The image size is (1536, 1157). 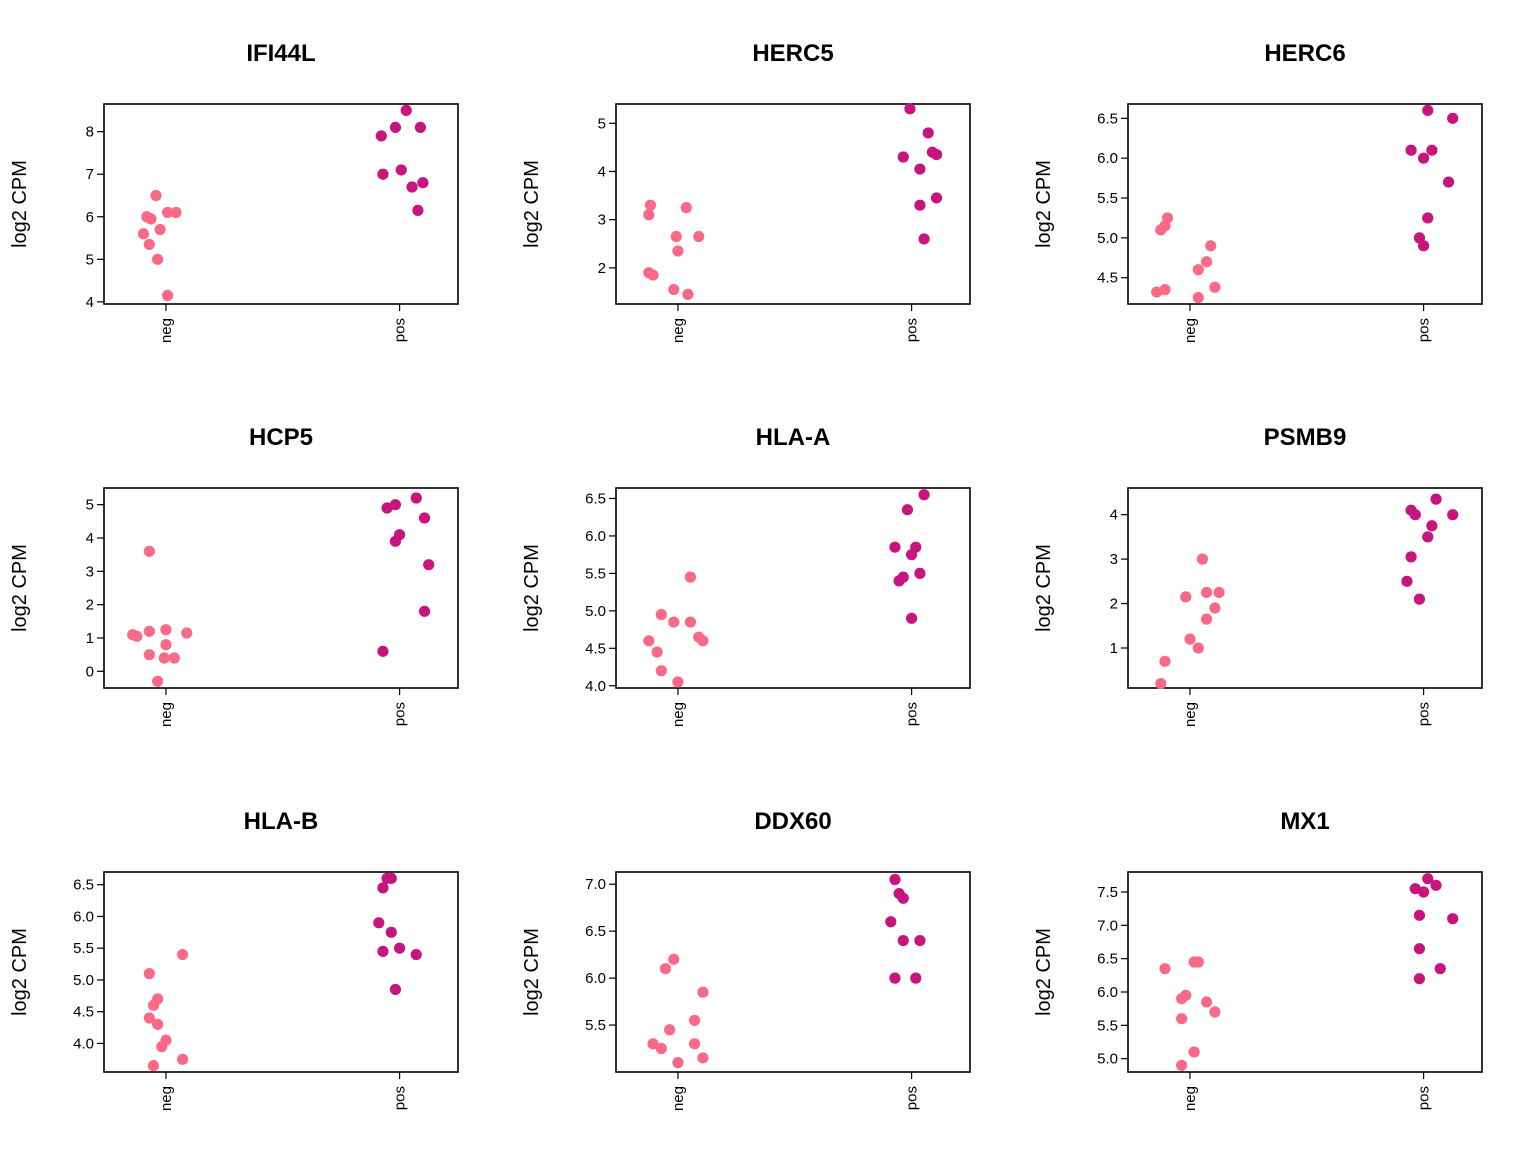 What do you see at coordinates (595, 884) in the screenshot?
I see `y-tick-label: 7.0` at bounding box center [595, 884].